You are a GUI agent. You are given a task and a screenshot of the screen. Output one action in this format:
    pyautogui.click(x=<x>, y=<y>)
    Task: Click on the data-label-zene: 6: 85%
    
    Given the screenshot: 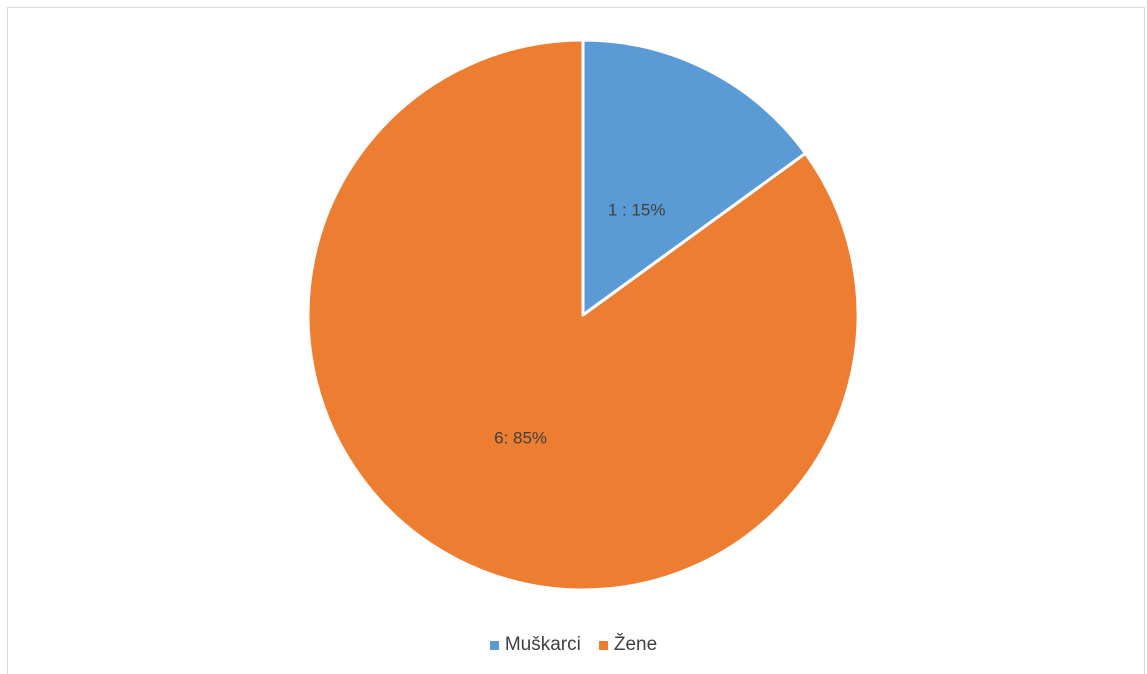 What is the action you would take?
    pyautogui.click(x=520, y=438)
    